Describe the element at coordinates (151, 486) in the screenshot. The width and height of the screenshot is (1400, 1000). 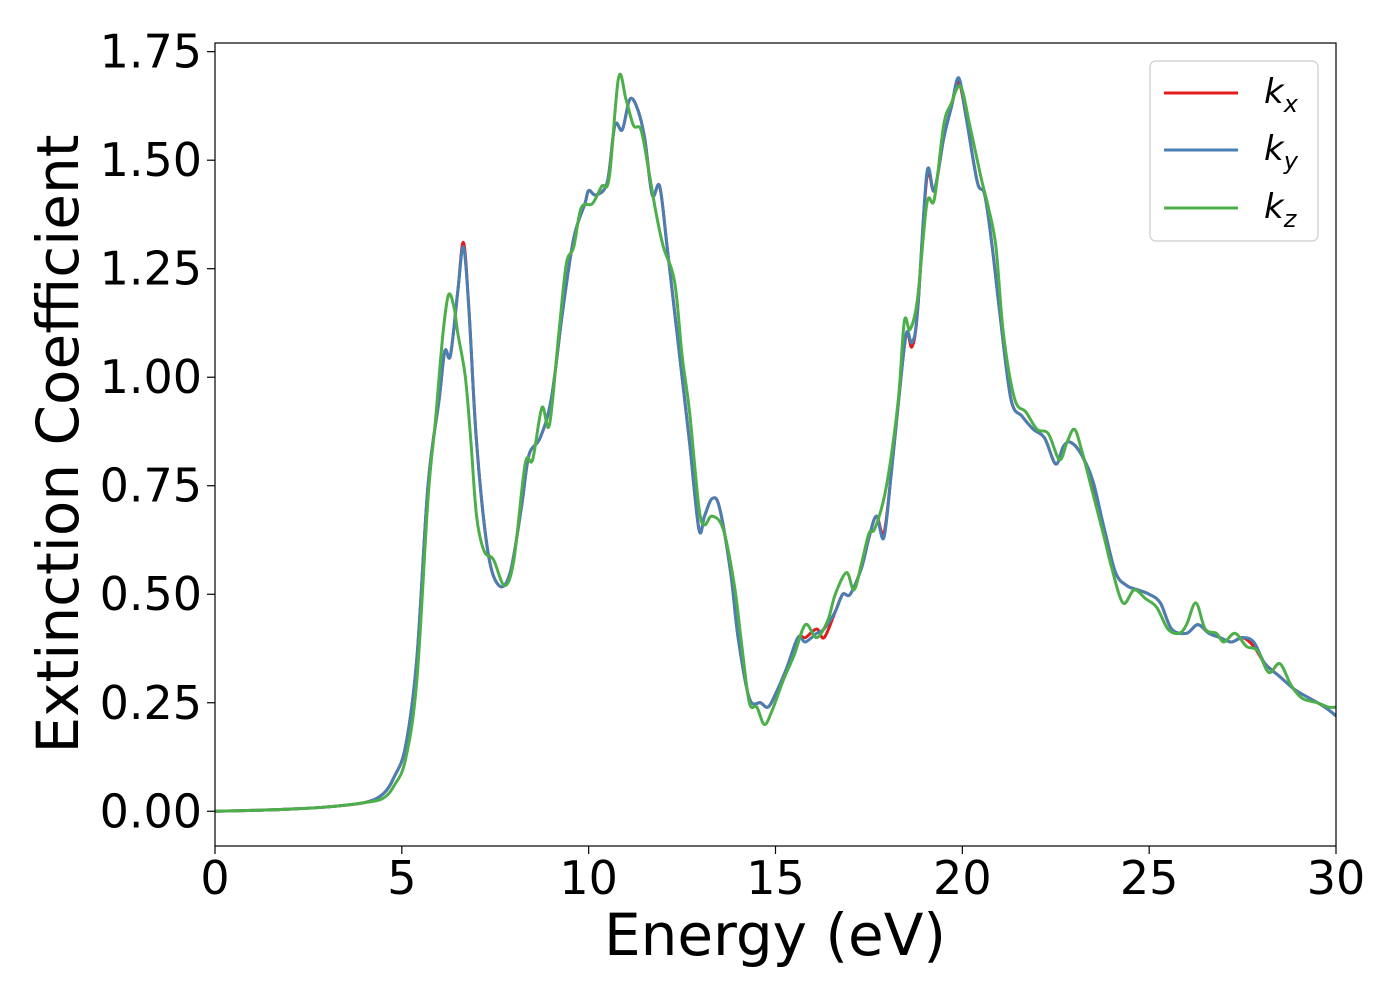
I see `y-tick-label: 0.75` at that location.